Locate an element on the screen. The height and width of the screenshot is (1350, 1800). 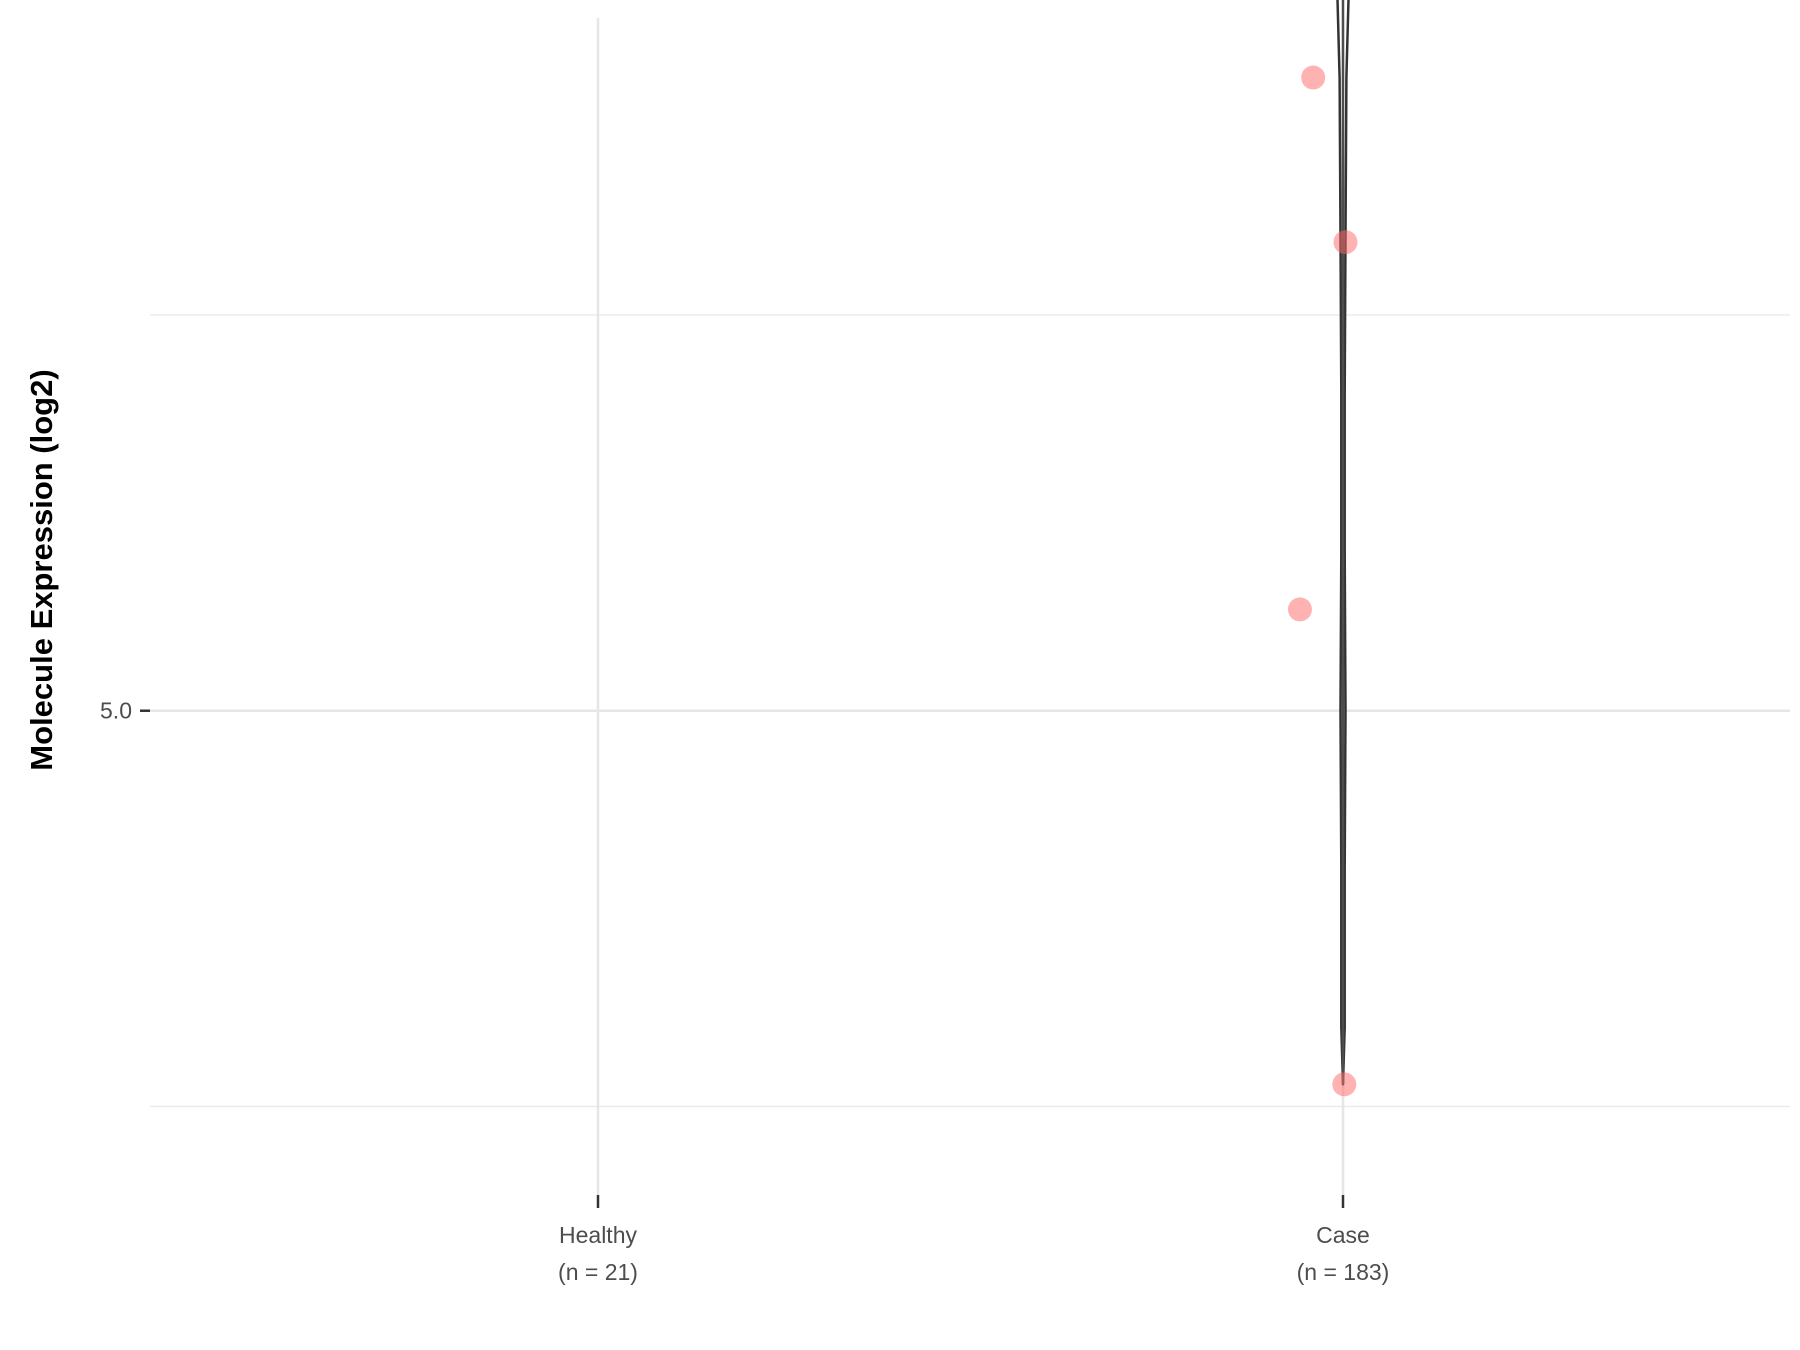
point-layer is located at coordinates (1322, 581).